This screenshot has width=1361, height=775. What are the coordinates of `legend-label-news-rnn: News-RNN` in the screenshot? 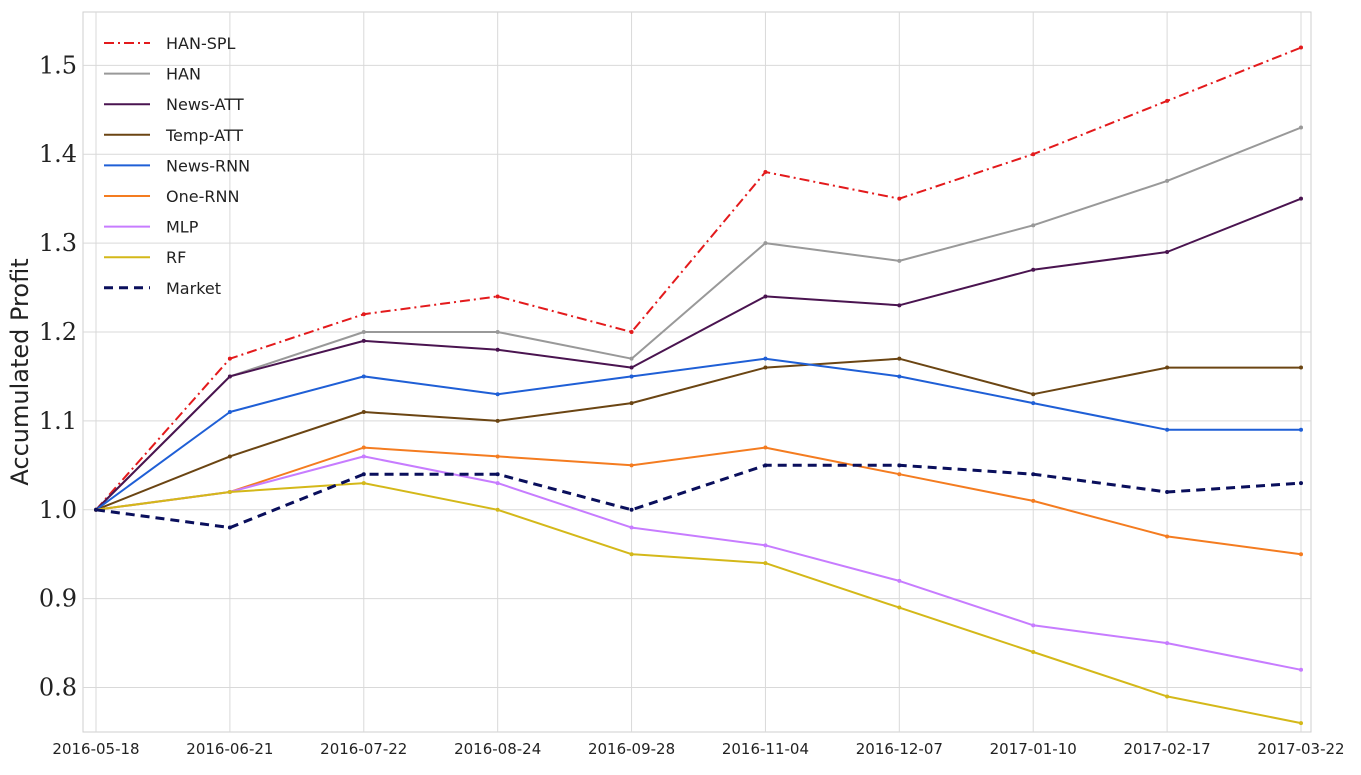 It's located at (208, 165).